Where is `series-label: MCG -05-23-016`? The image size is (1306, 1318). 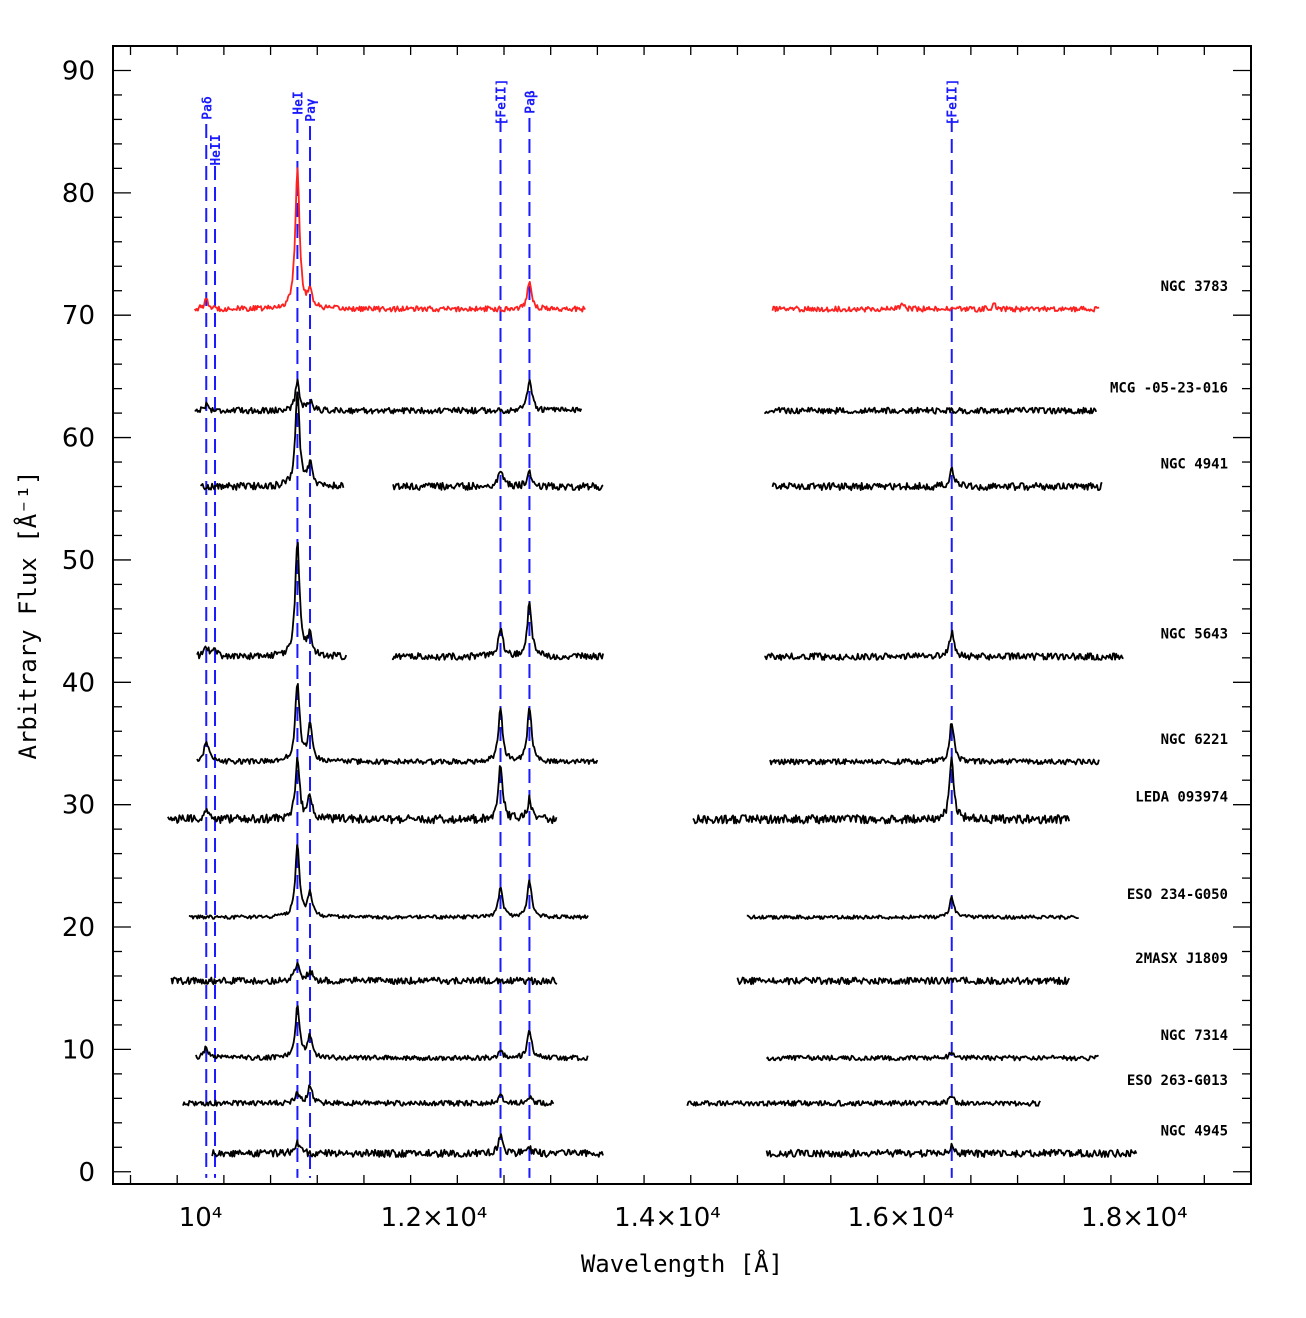 series-label: MCG -05-23-016 is located at coordinates (1169, 389).